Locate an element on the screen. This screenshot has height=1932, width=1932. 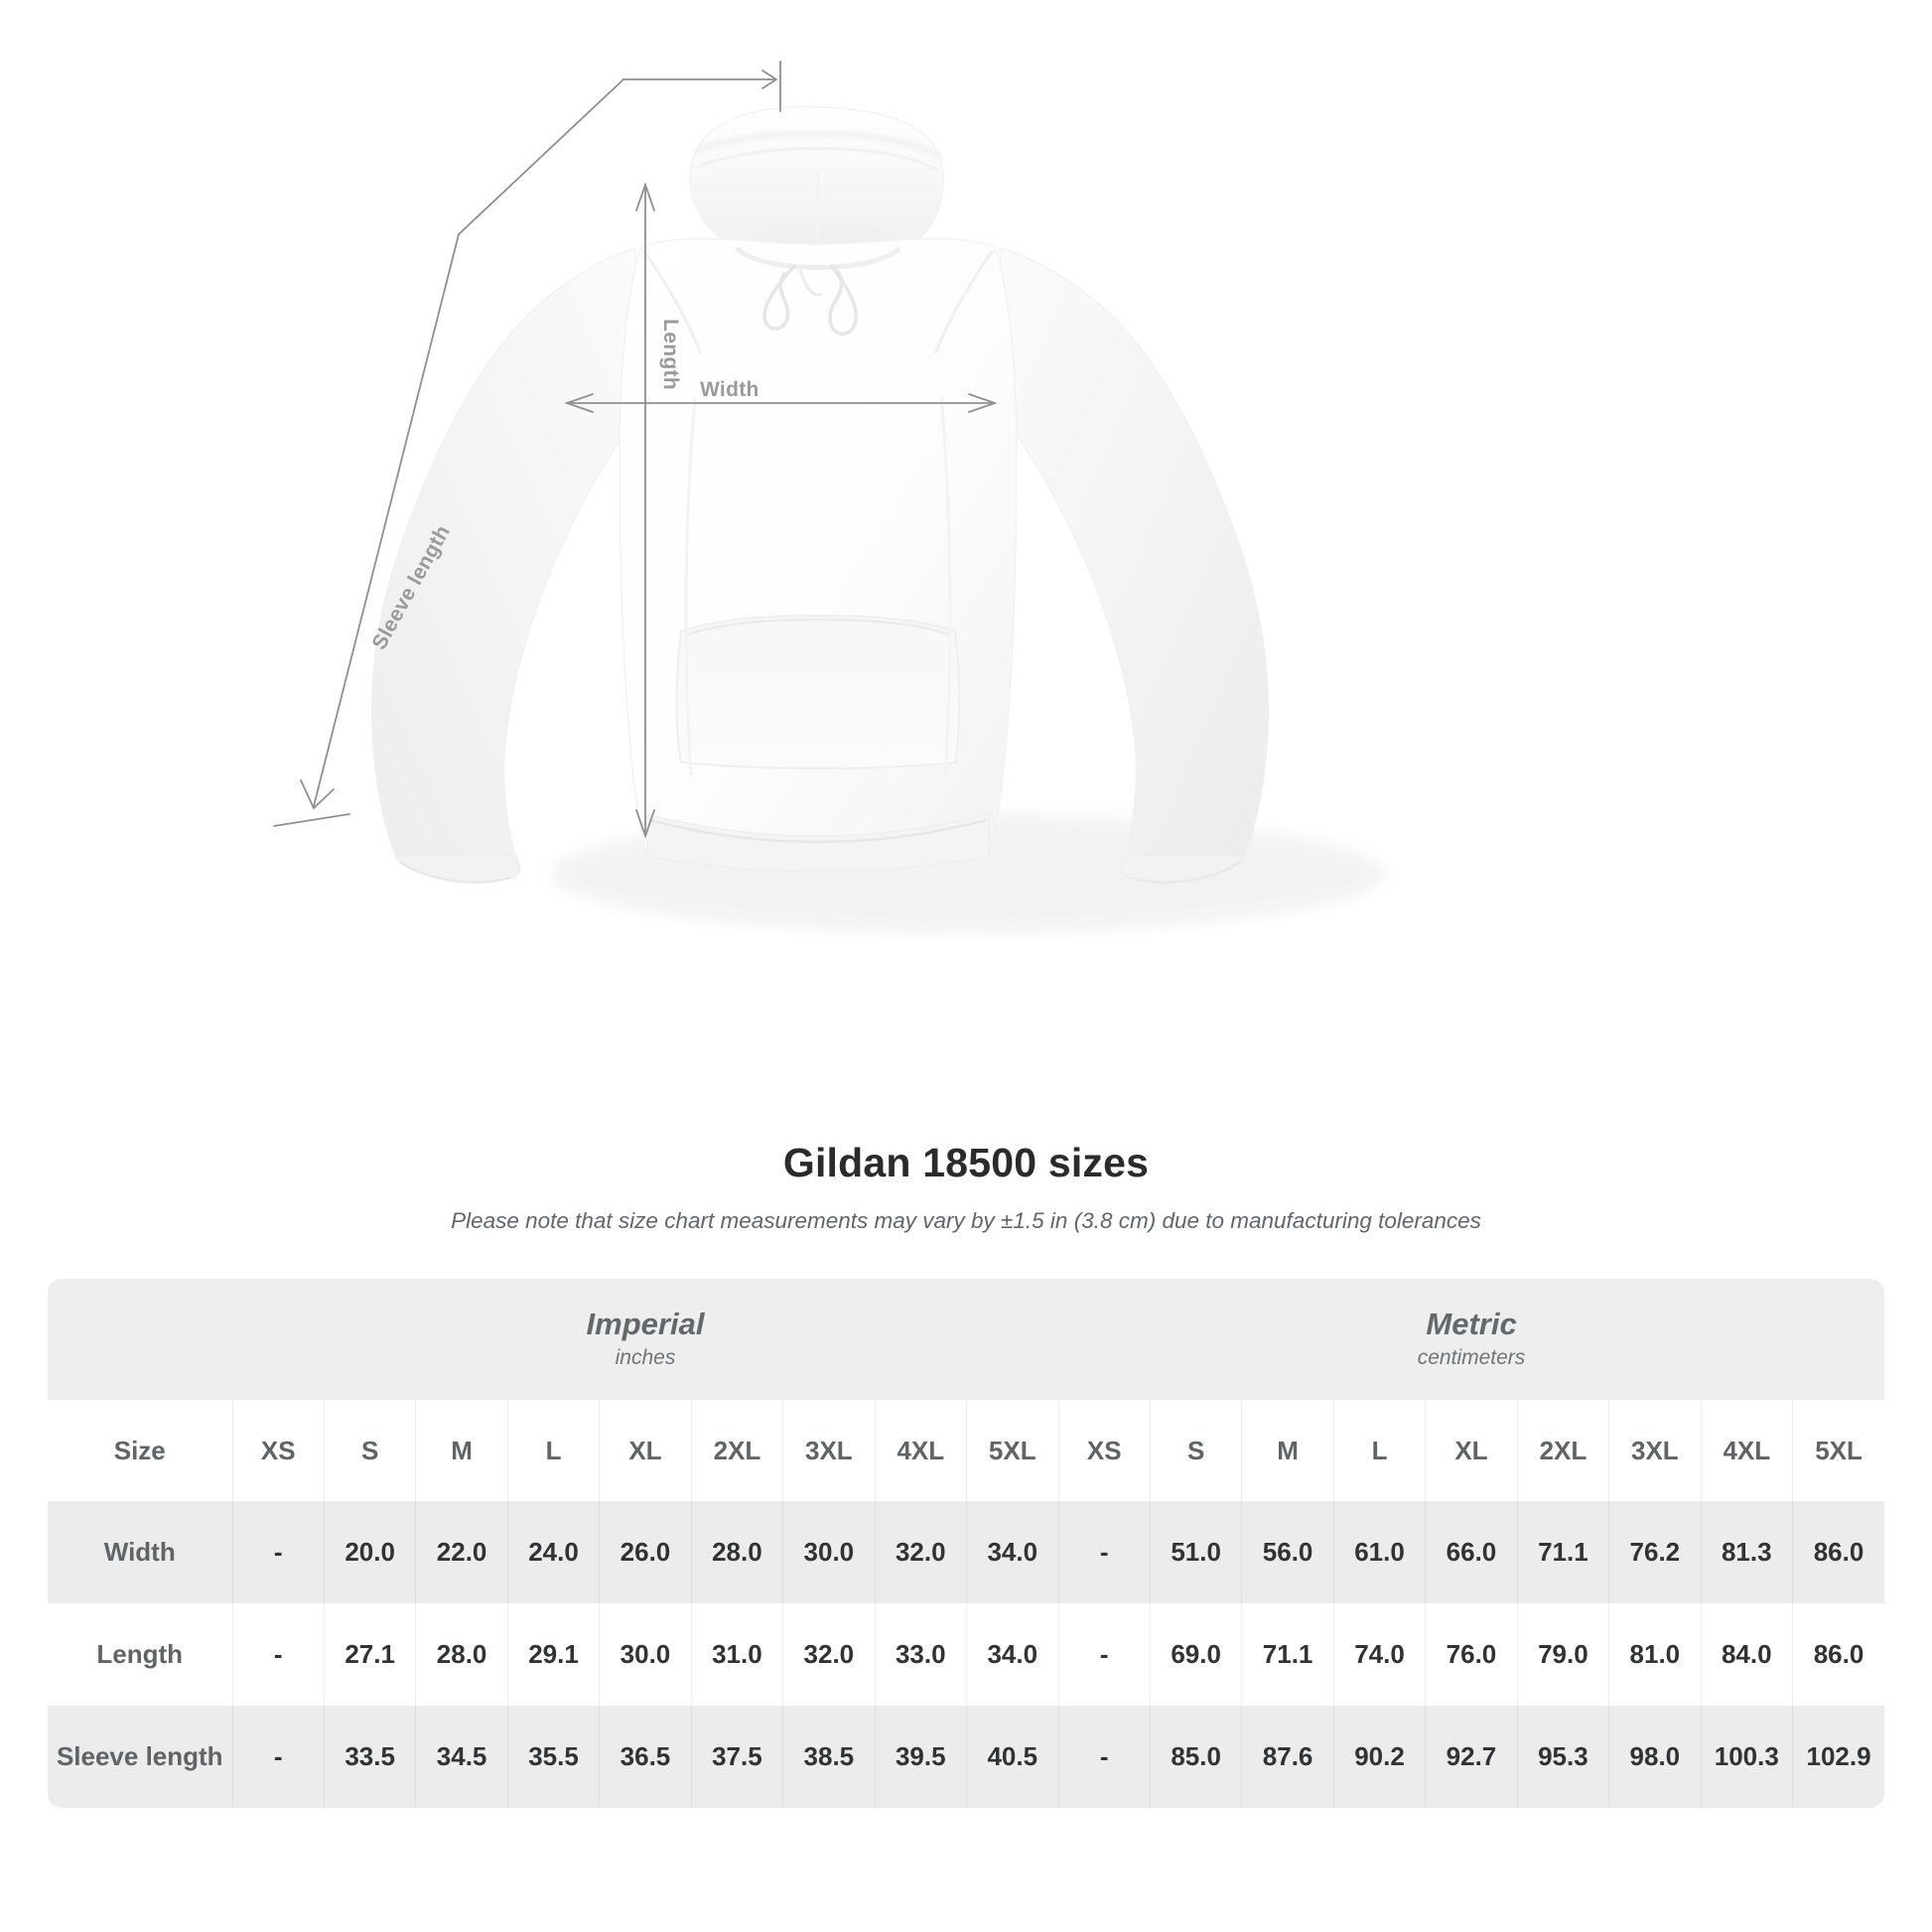
cell-sleeve-metric-s: 85.0 is located at coordinates (1196, 1757).